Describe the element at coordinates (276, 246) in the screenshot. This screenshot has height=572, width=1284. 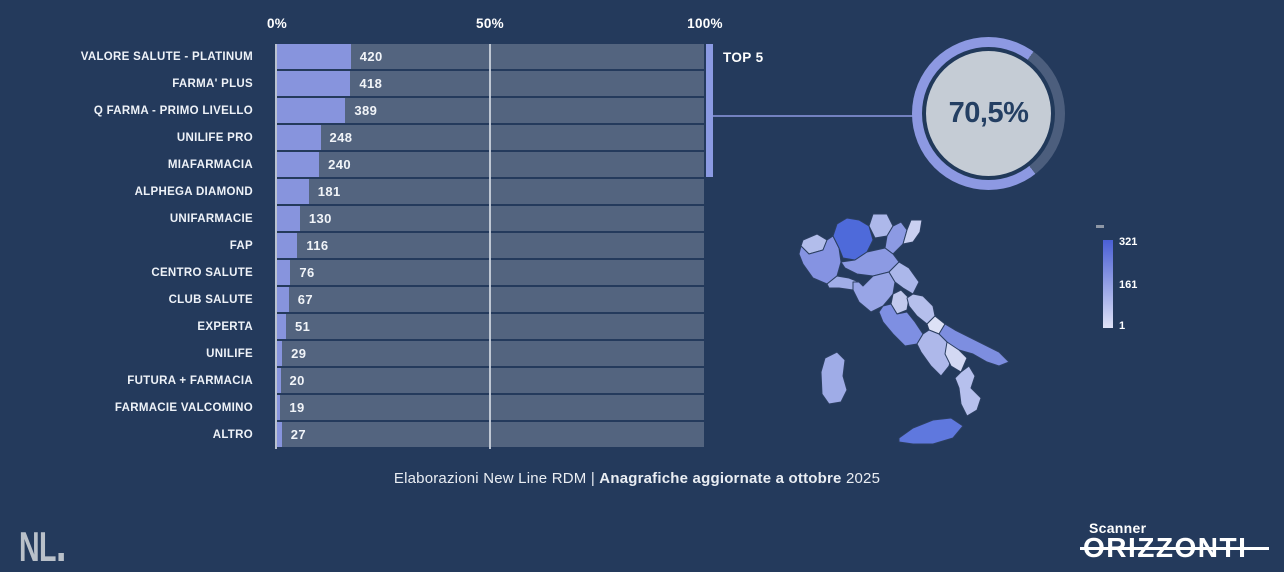
I see `gridline-0pct` at that location.